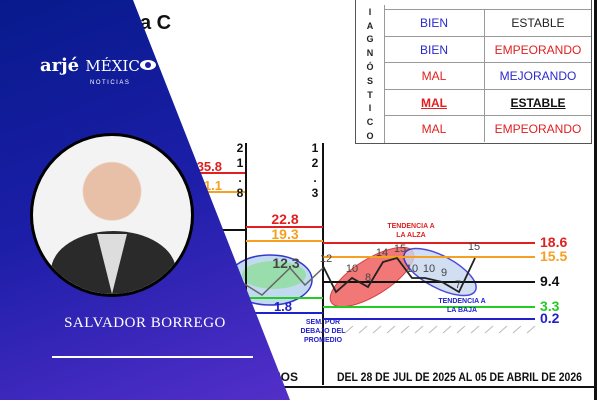 The width and height of the screenshot is (600, 400). Describe the element at coordinates (326, 259) in the screenshot. I see `series-label: 12` at that location.